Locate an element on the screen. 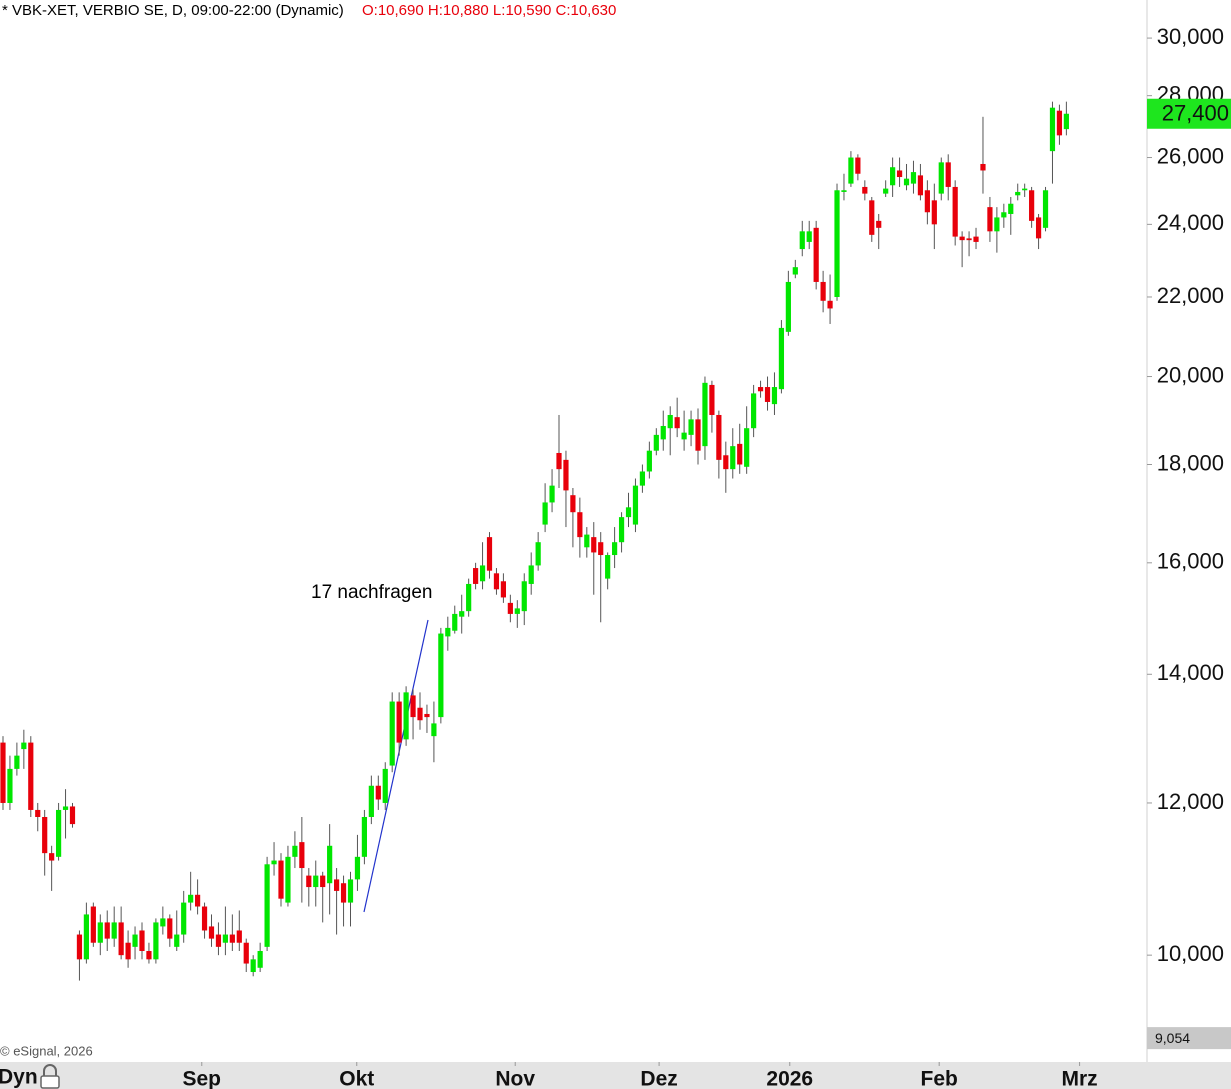  copyright: © eSignal, 2026 is located at coordinates (46, 1050).